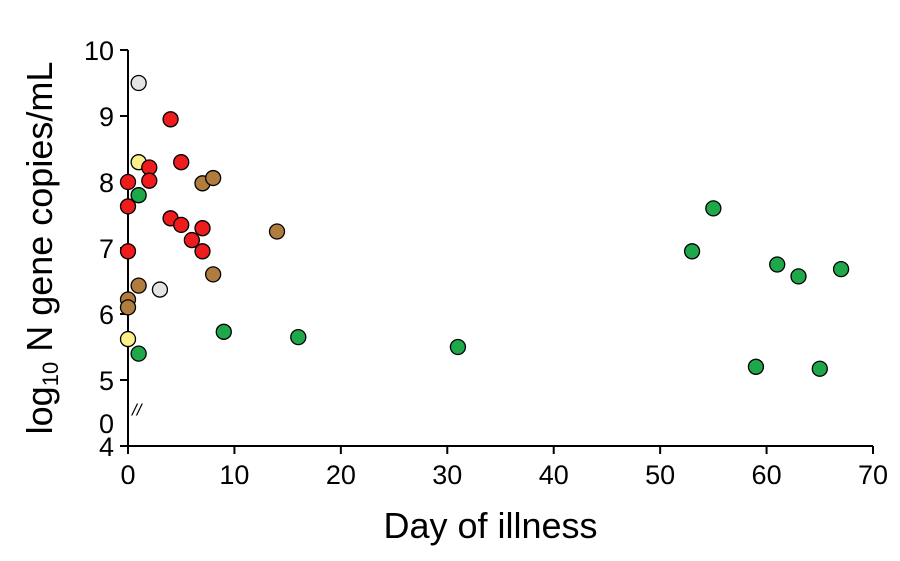 This screenshot has width=900, height=561. Describe the element at coordinates (490, 525) in the screenshot. I see `x-axis-title: Day of illness` at that location.